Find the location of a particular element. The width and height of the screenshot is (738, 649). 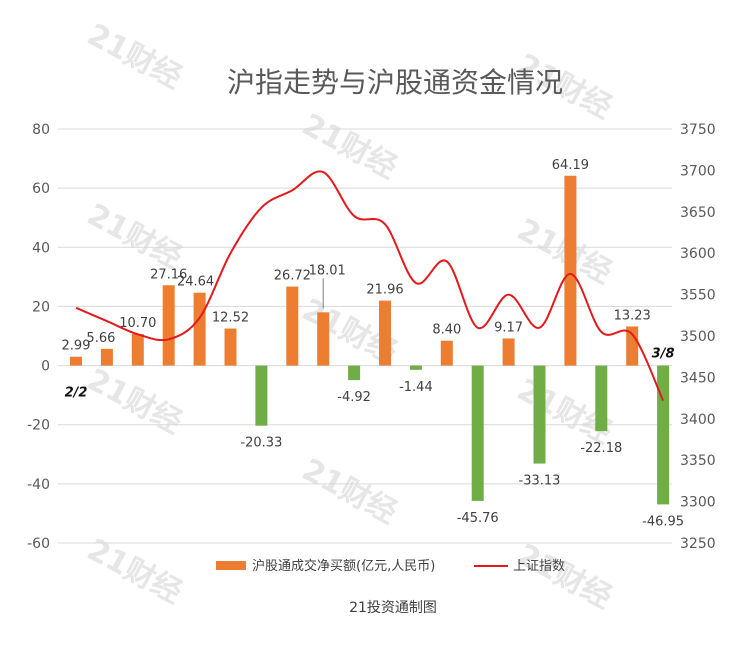

bar-data-label: 13.23 is located at coordinates (632, 315).